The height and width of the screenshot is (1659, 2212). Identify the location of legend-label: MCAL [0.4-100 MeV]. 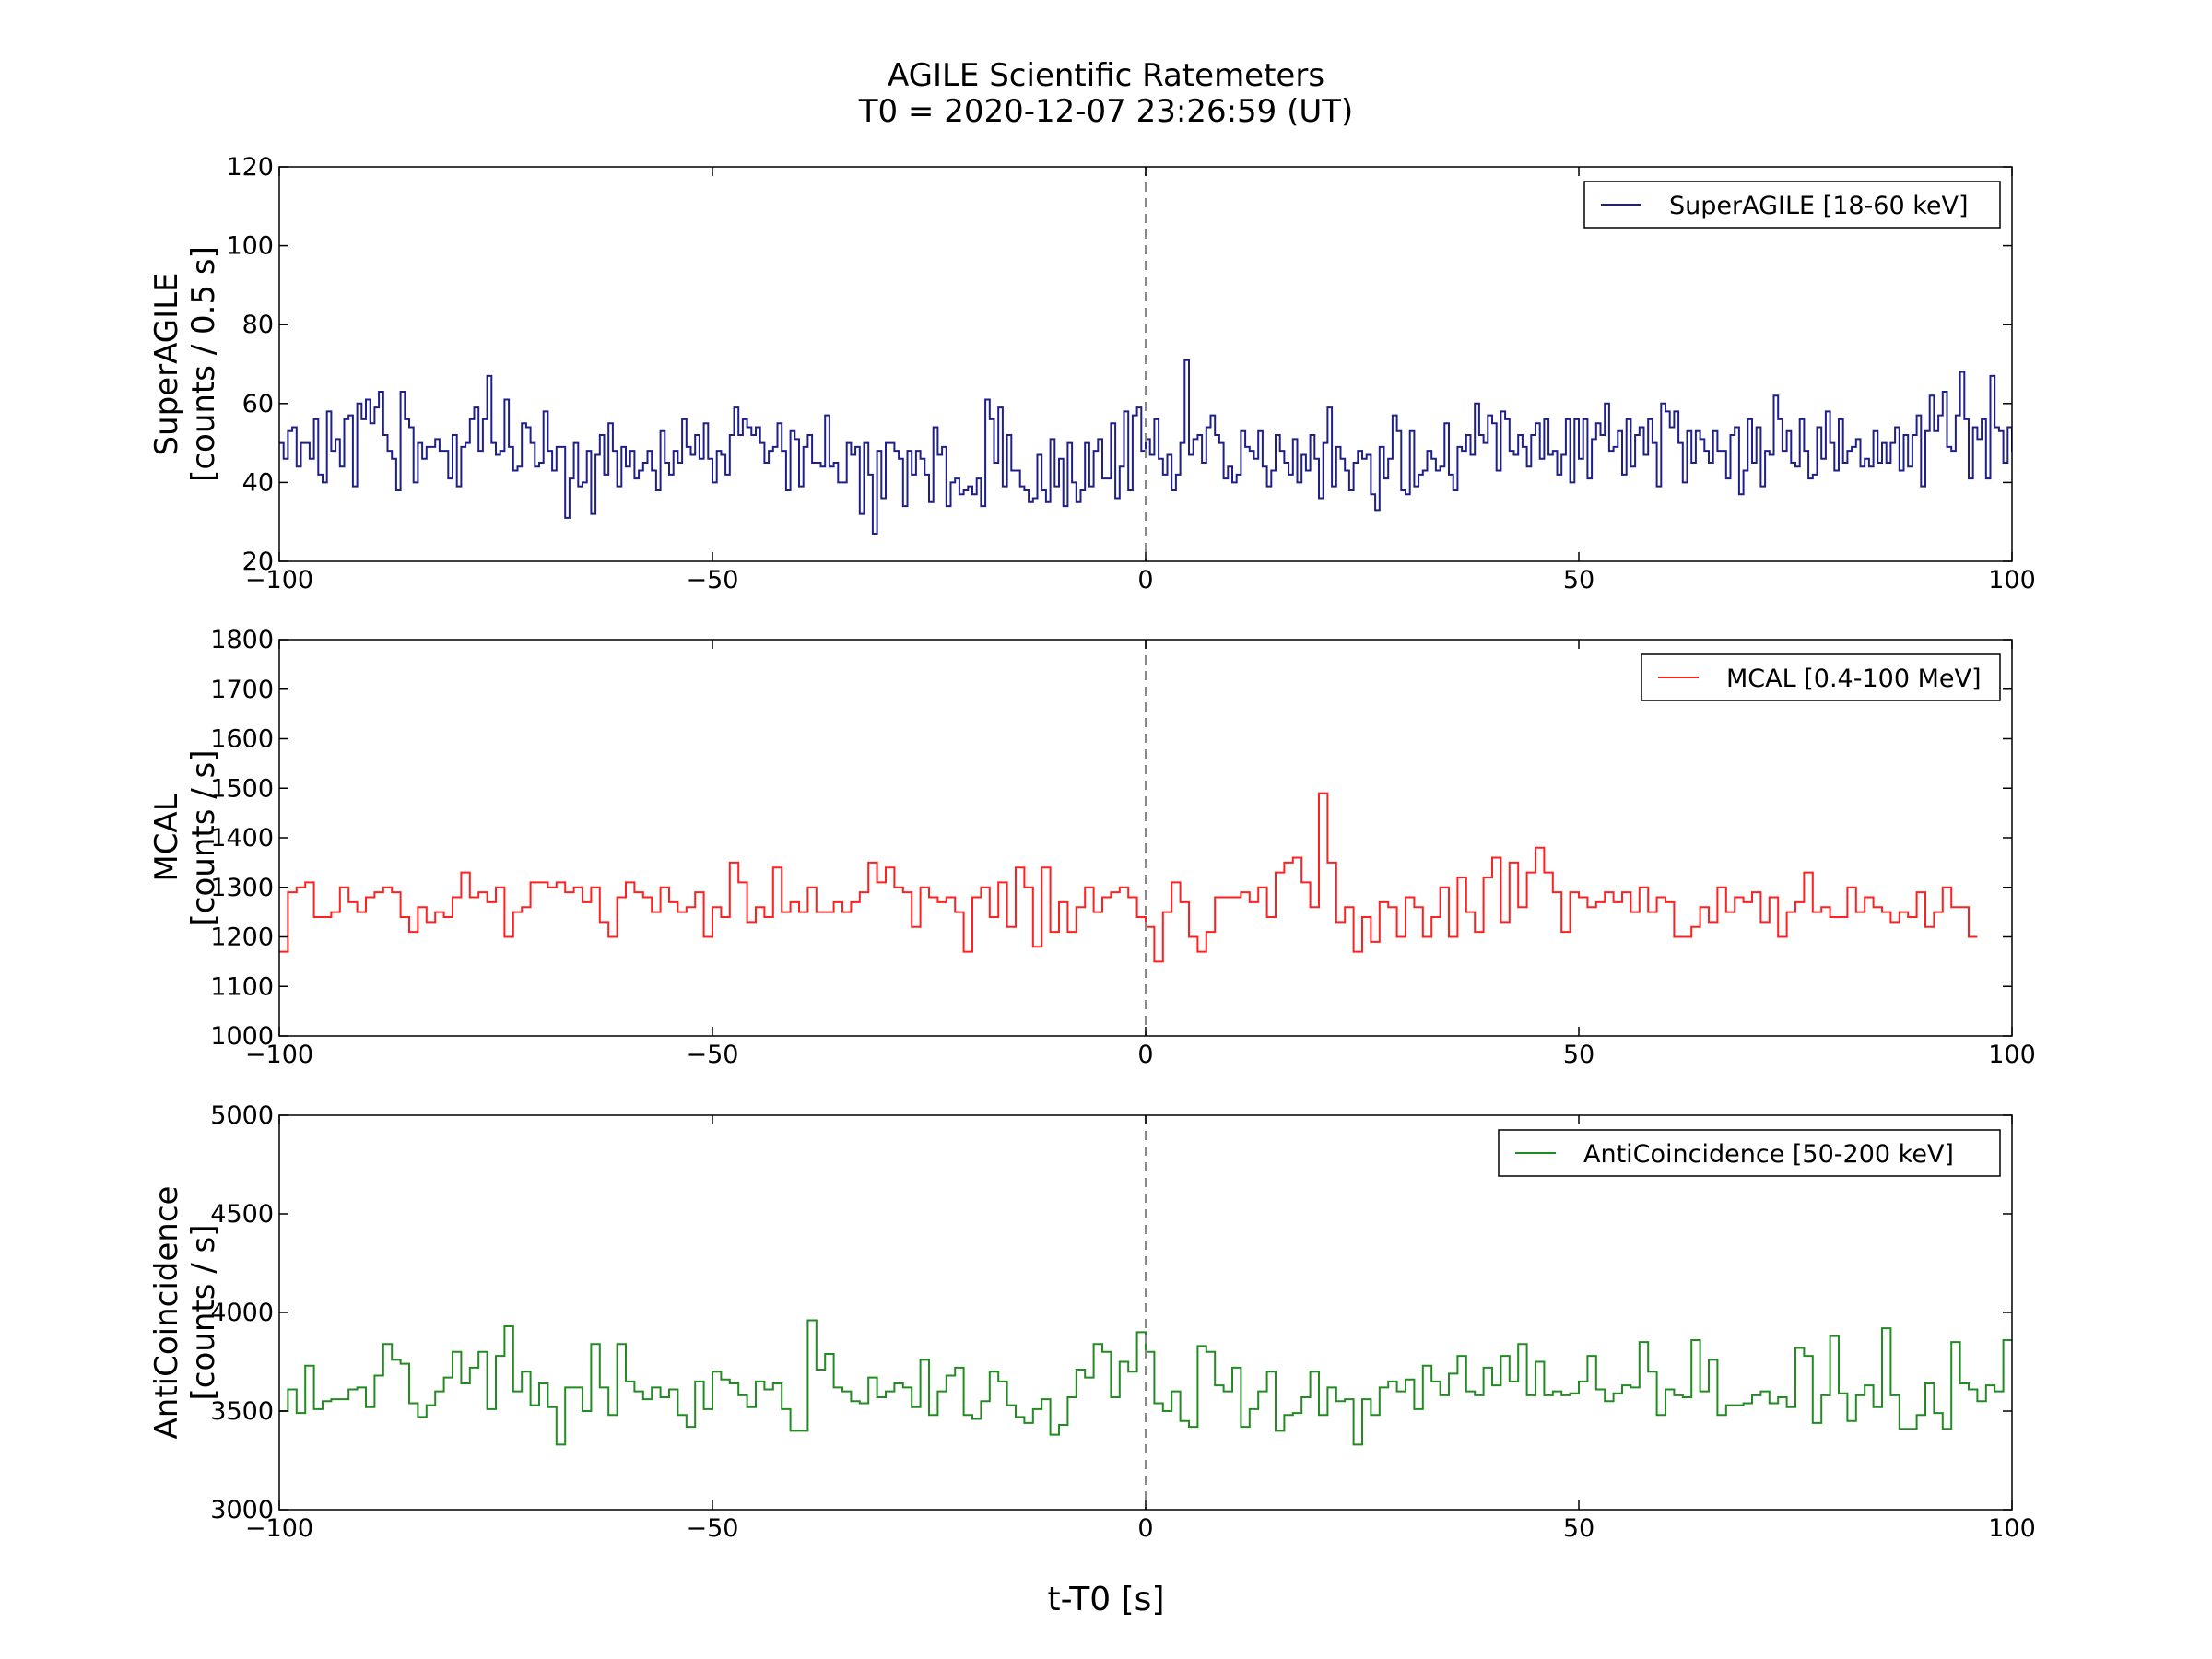
(1854, 679).